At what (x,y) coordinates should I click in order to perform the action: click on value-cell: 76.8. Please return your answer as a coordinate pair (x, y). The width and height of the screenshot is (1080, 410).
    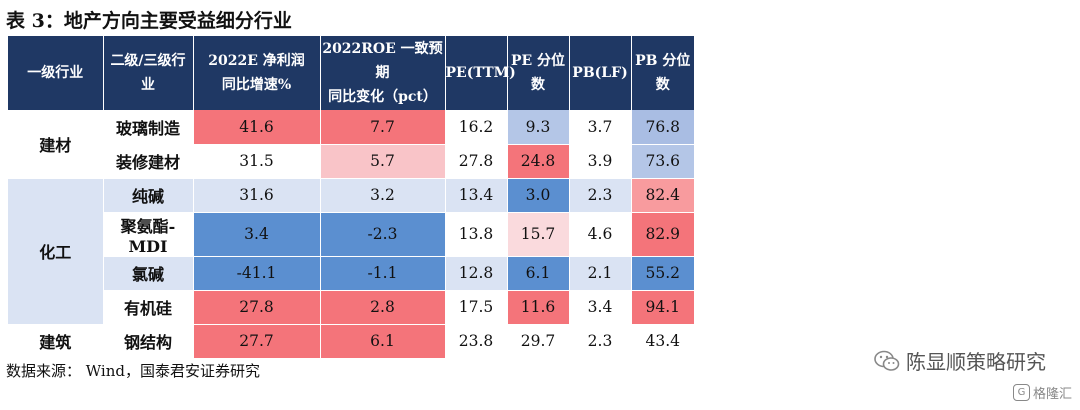
    Looking at the image, I should click on (662, 127).